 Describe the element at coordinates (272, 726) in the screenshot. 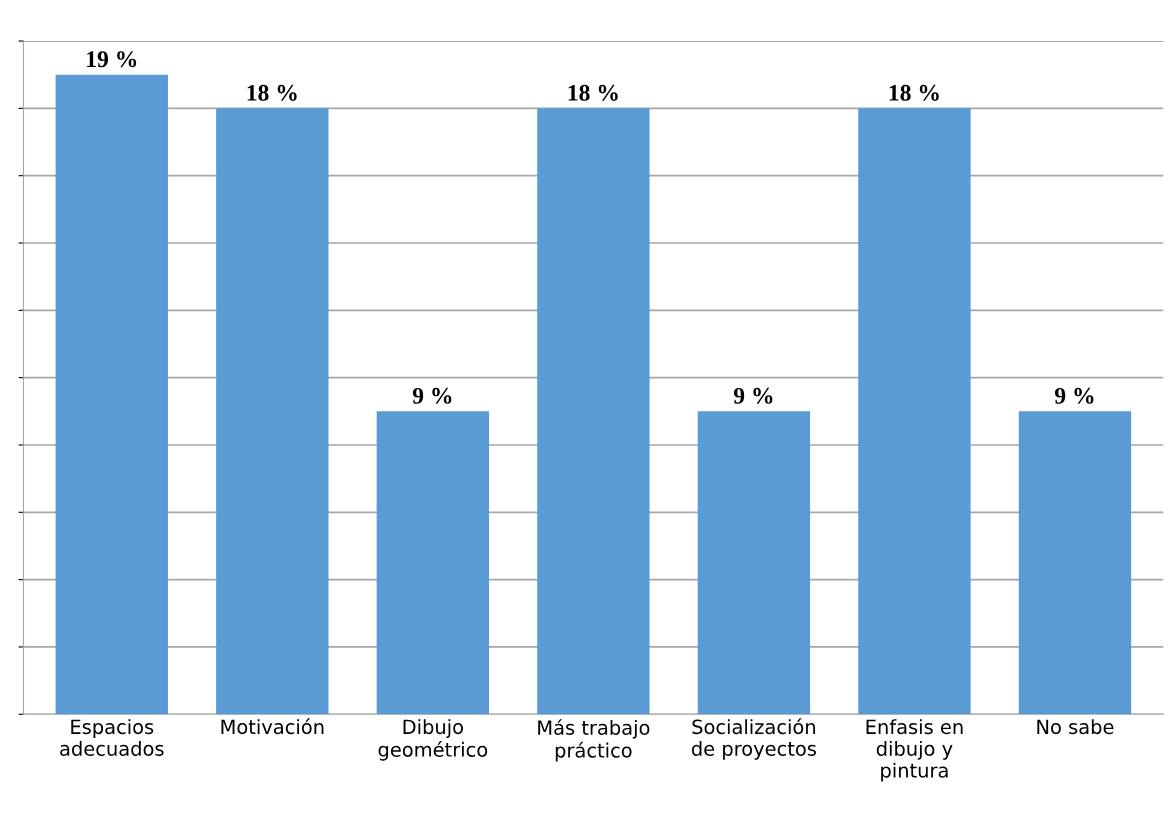

I see `x-tick-label: Motivación` at that location.